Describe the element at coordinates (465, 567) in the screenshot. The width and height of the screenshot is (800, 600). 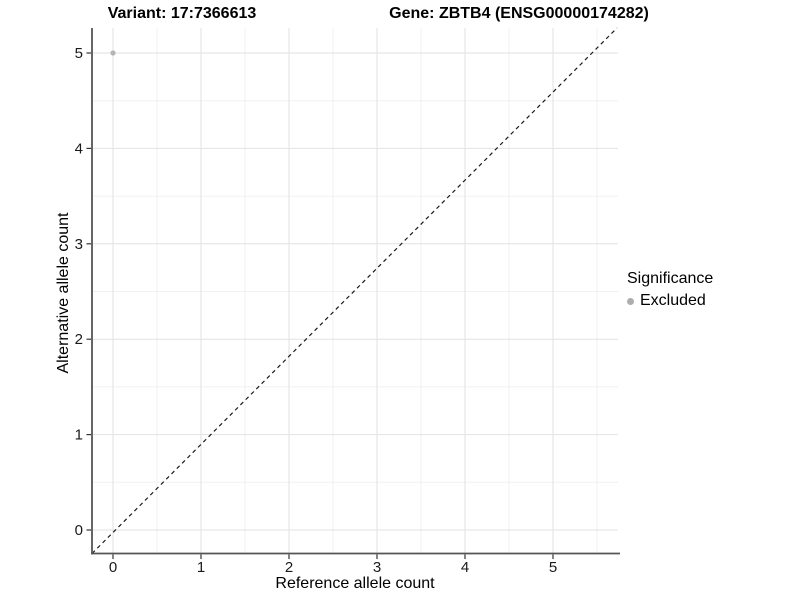
I see `x-tick-label: 4` at that location.